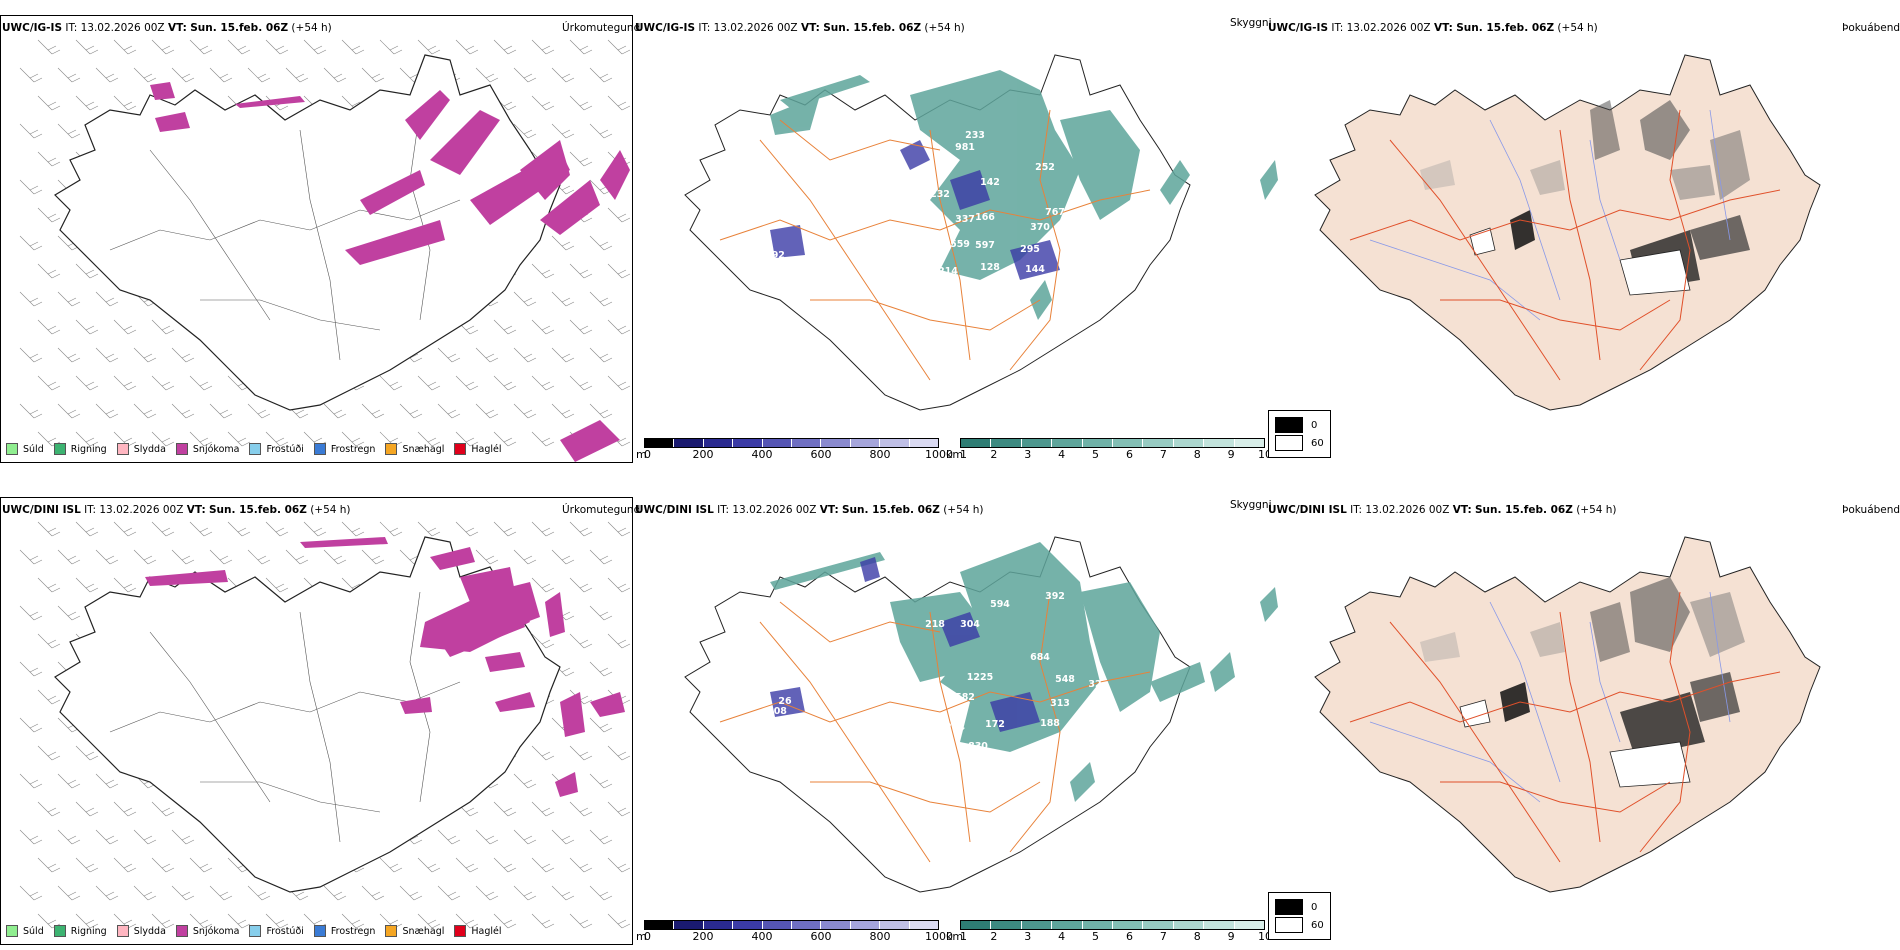 The height and width of the screenshot is (950, 1900). Describe the element at coordinates (1062, 454) in the screenshot. I see `colorbar-tick-label: 4` at that location.